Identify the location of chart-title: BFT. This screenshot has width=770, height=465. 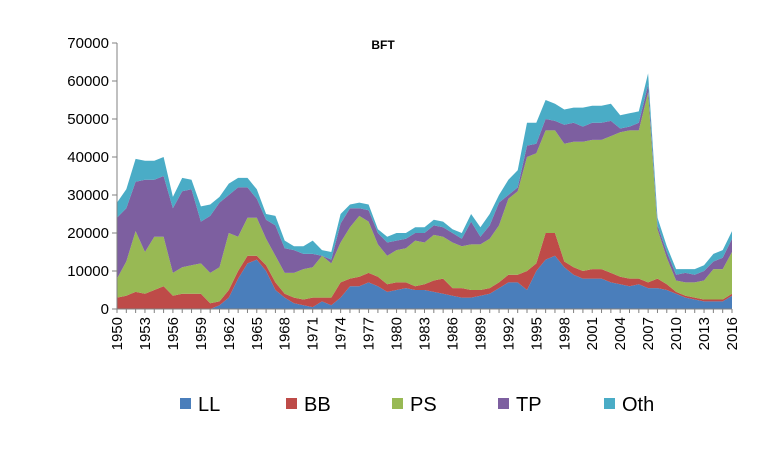
(383, 45).